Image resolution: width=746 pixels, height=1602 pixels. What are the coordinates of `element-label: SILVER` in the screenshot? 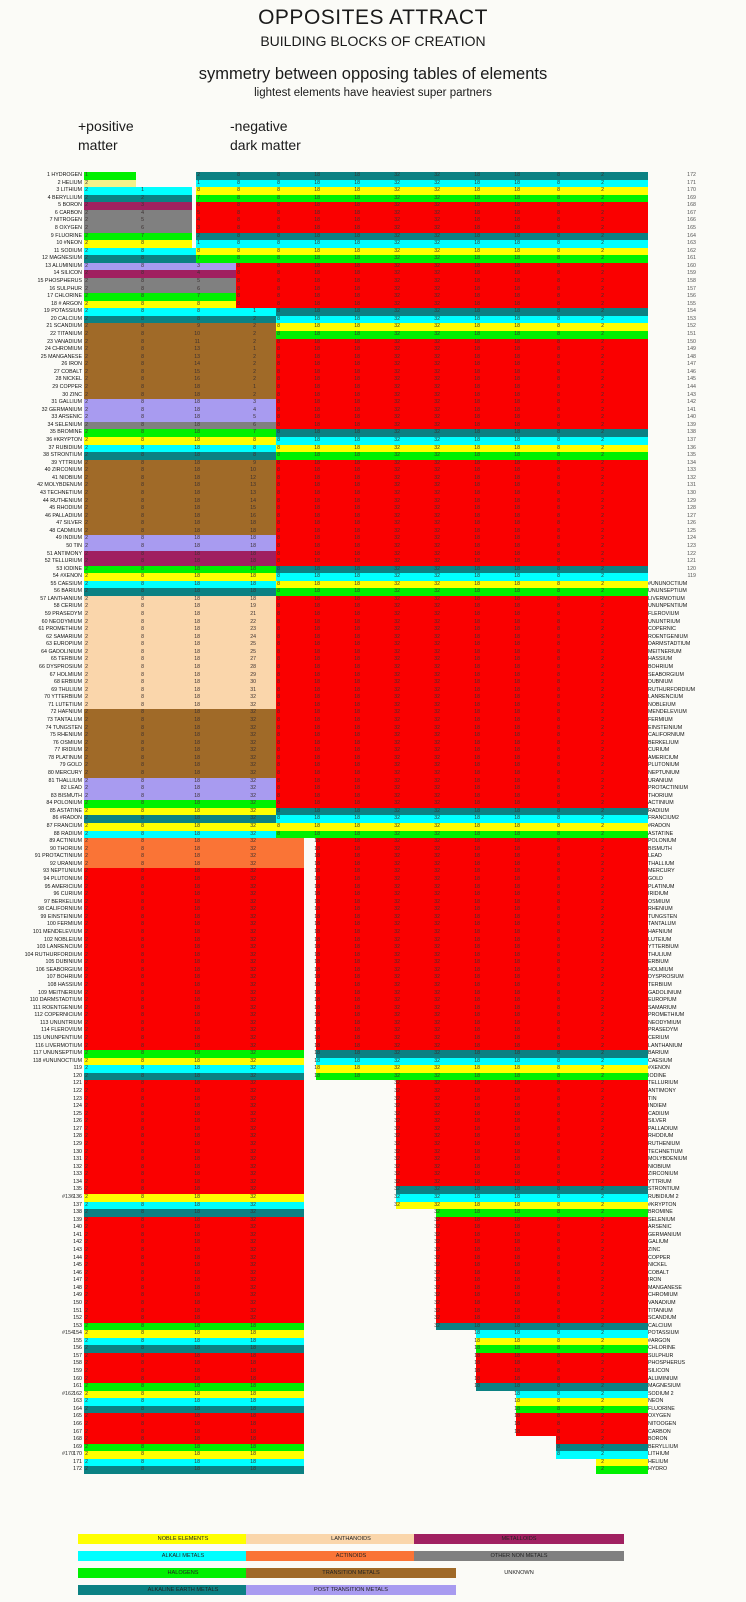 It's located at (657, 1121).